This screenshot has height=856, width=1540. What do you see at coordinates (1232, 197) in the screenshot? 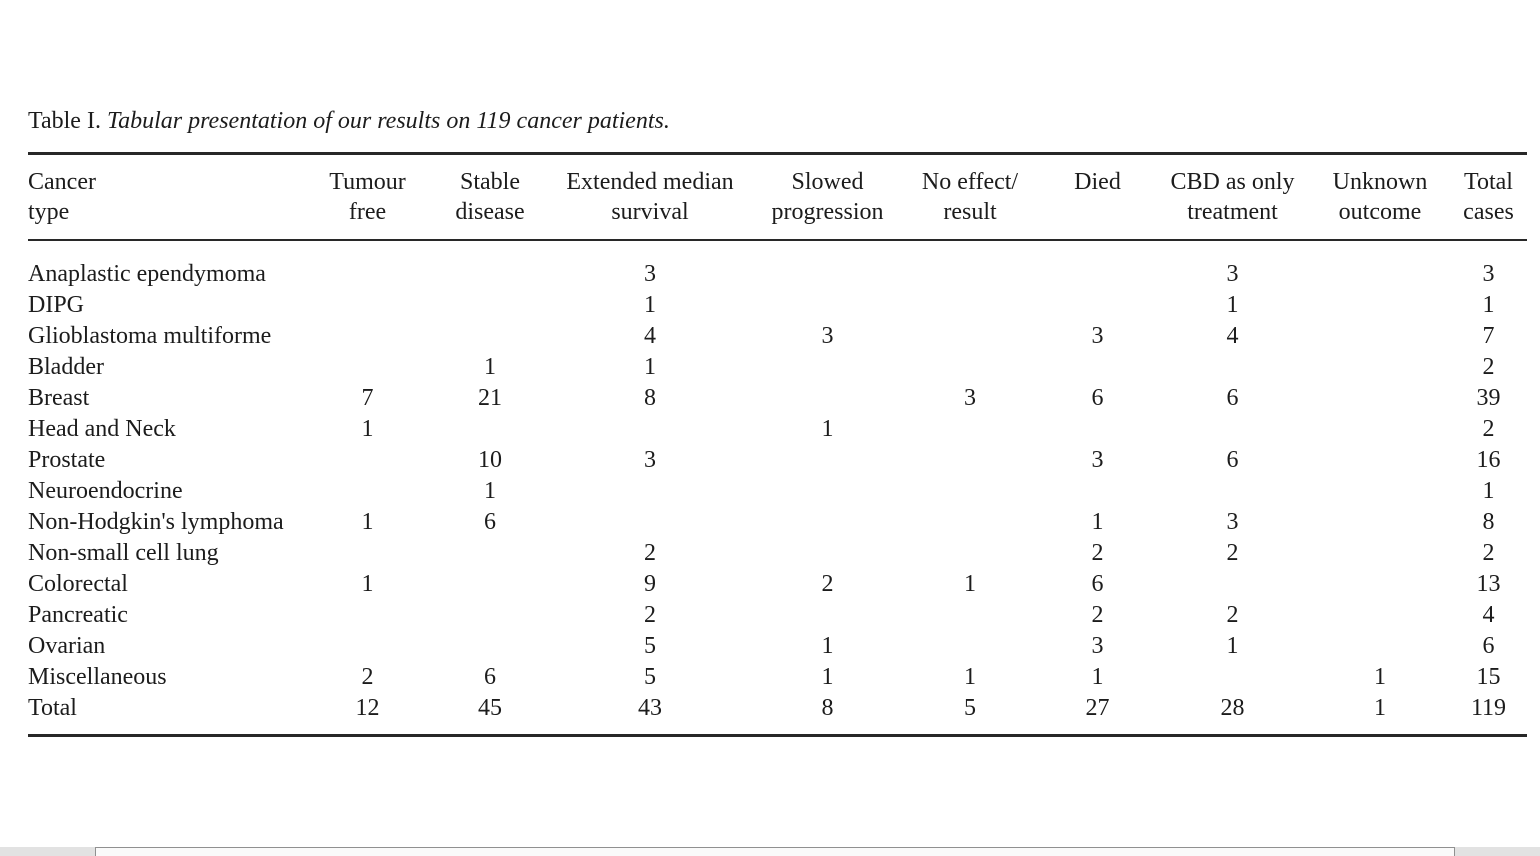
I see `column-header-cbd-as-only: CBD as only treatment` at bounding box center [1232, 197].